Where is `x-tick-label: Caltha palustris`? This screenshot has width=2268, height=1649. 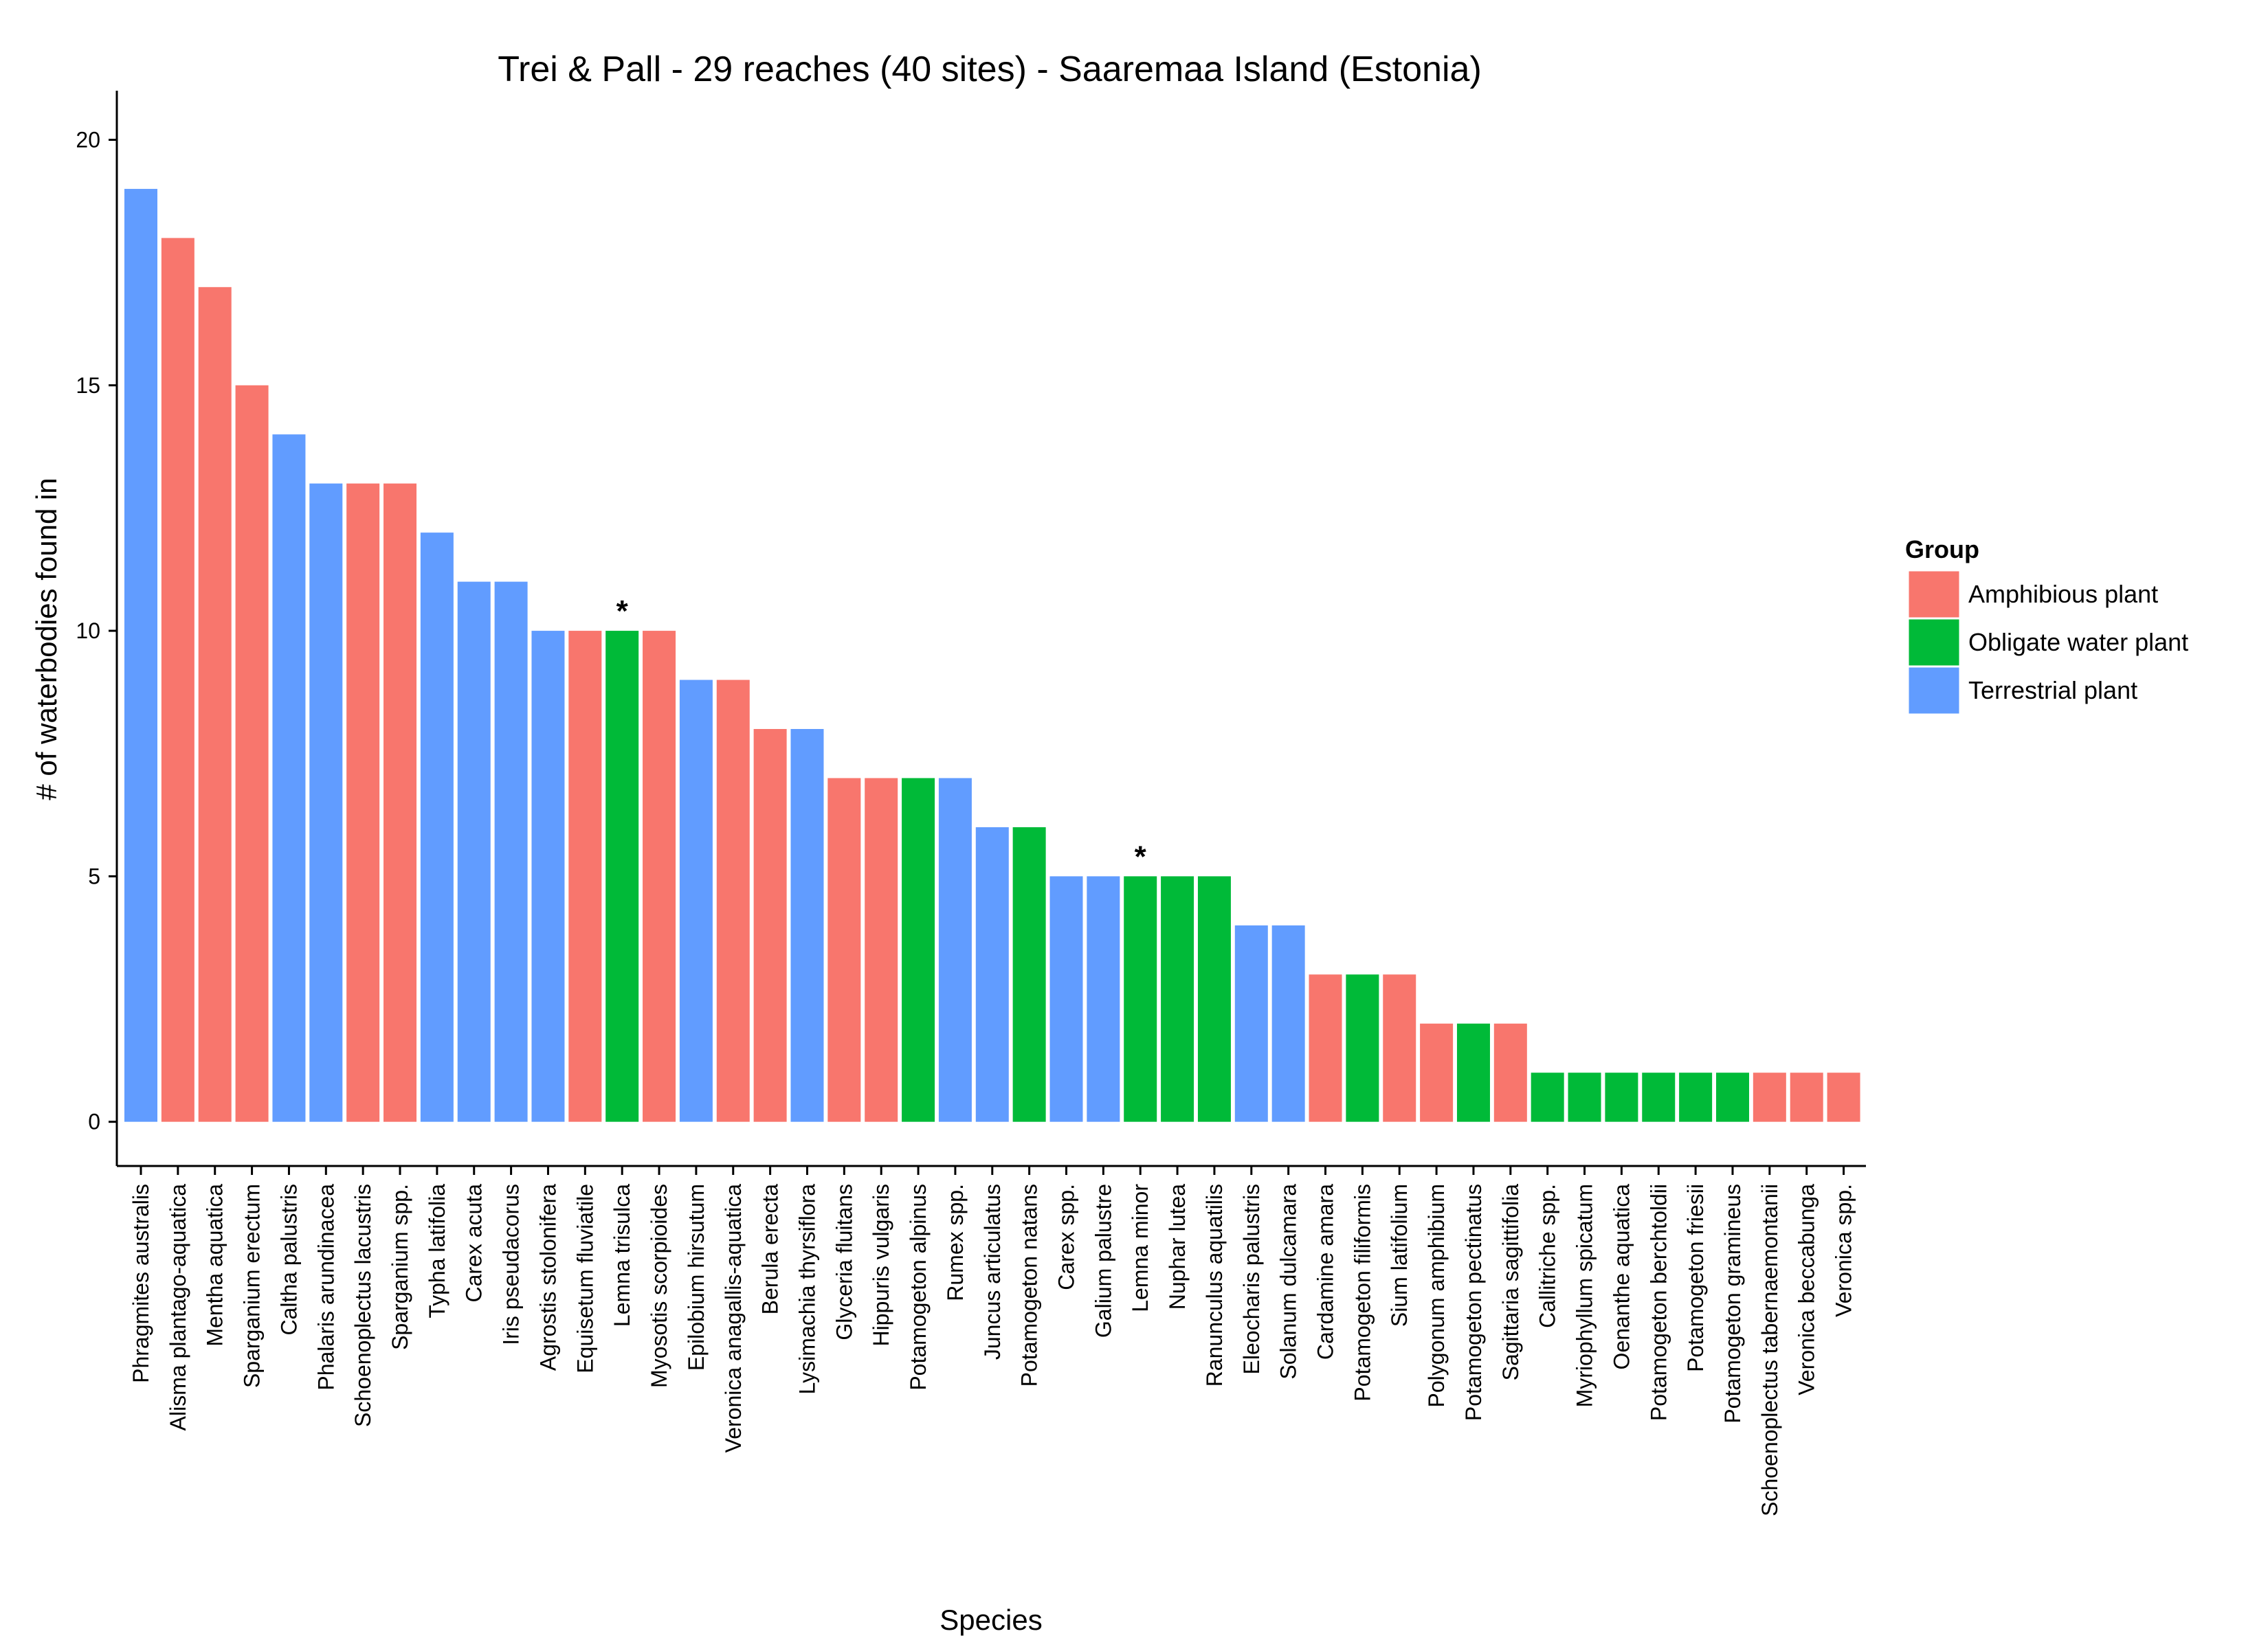 x-tick-label: Caltha palustris is located at coordinates (288, 1260).